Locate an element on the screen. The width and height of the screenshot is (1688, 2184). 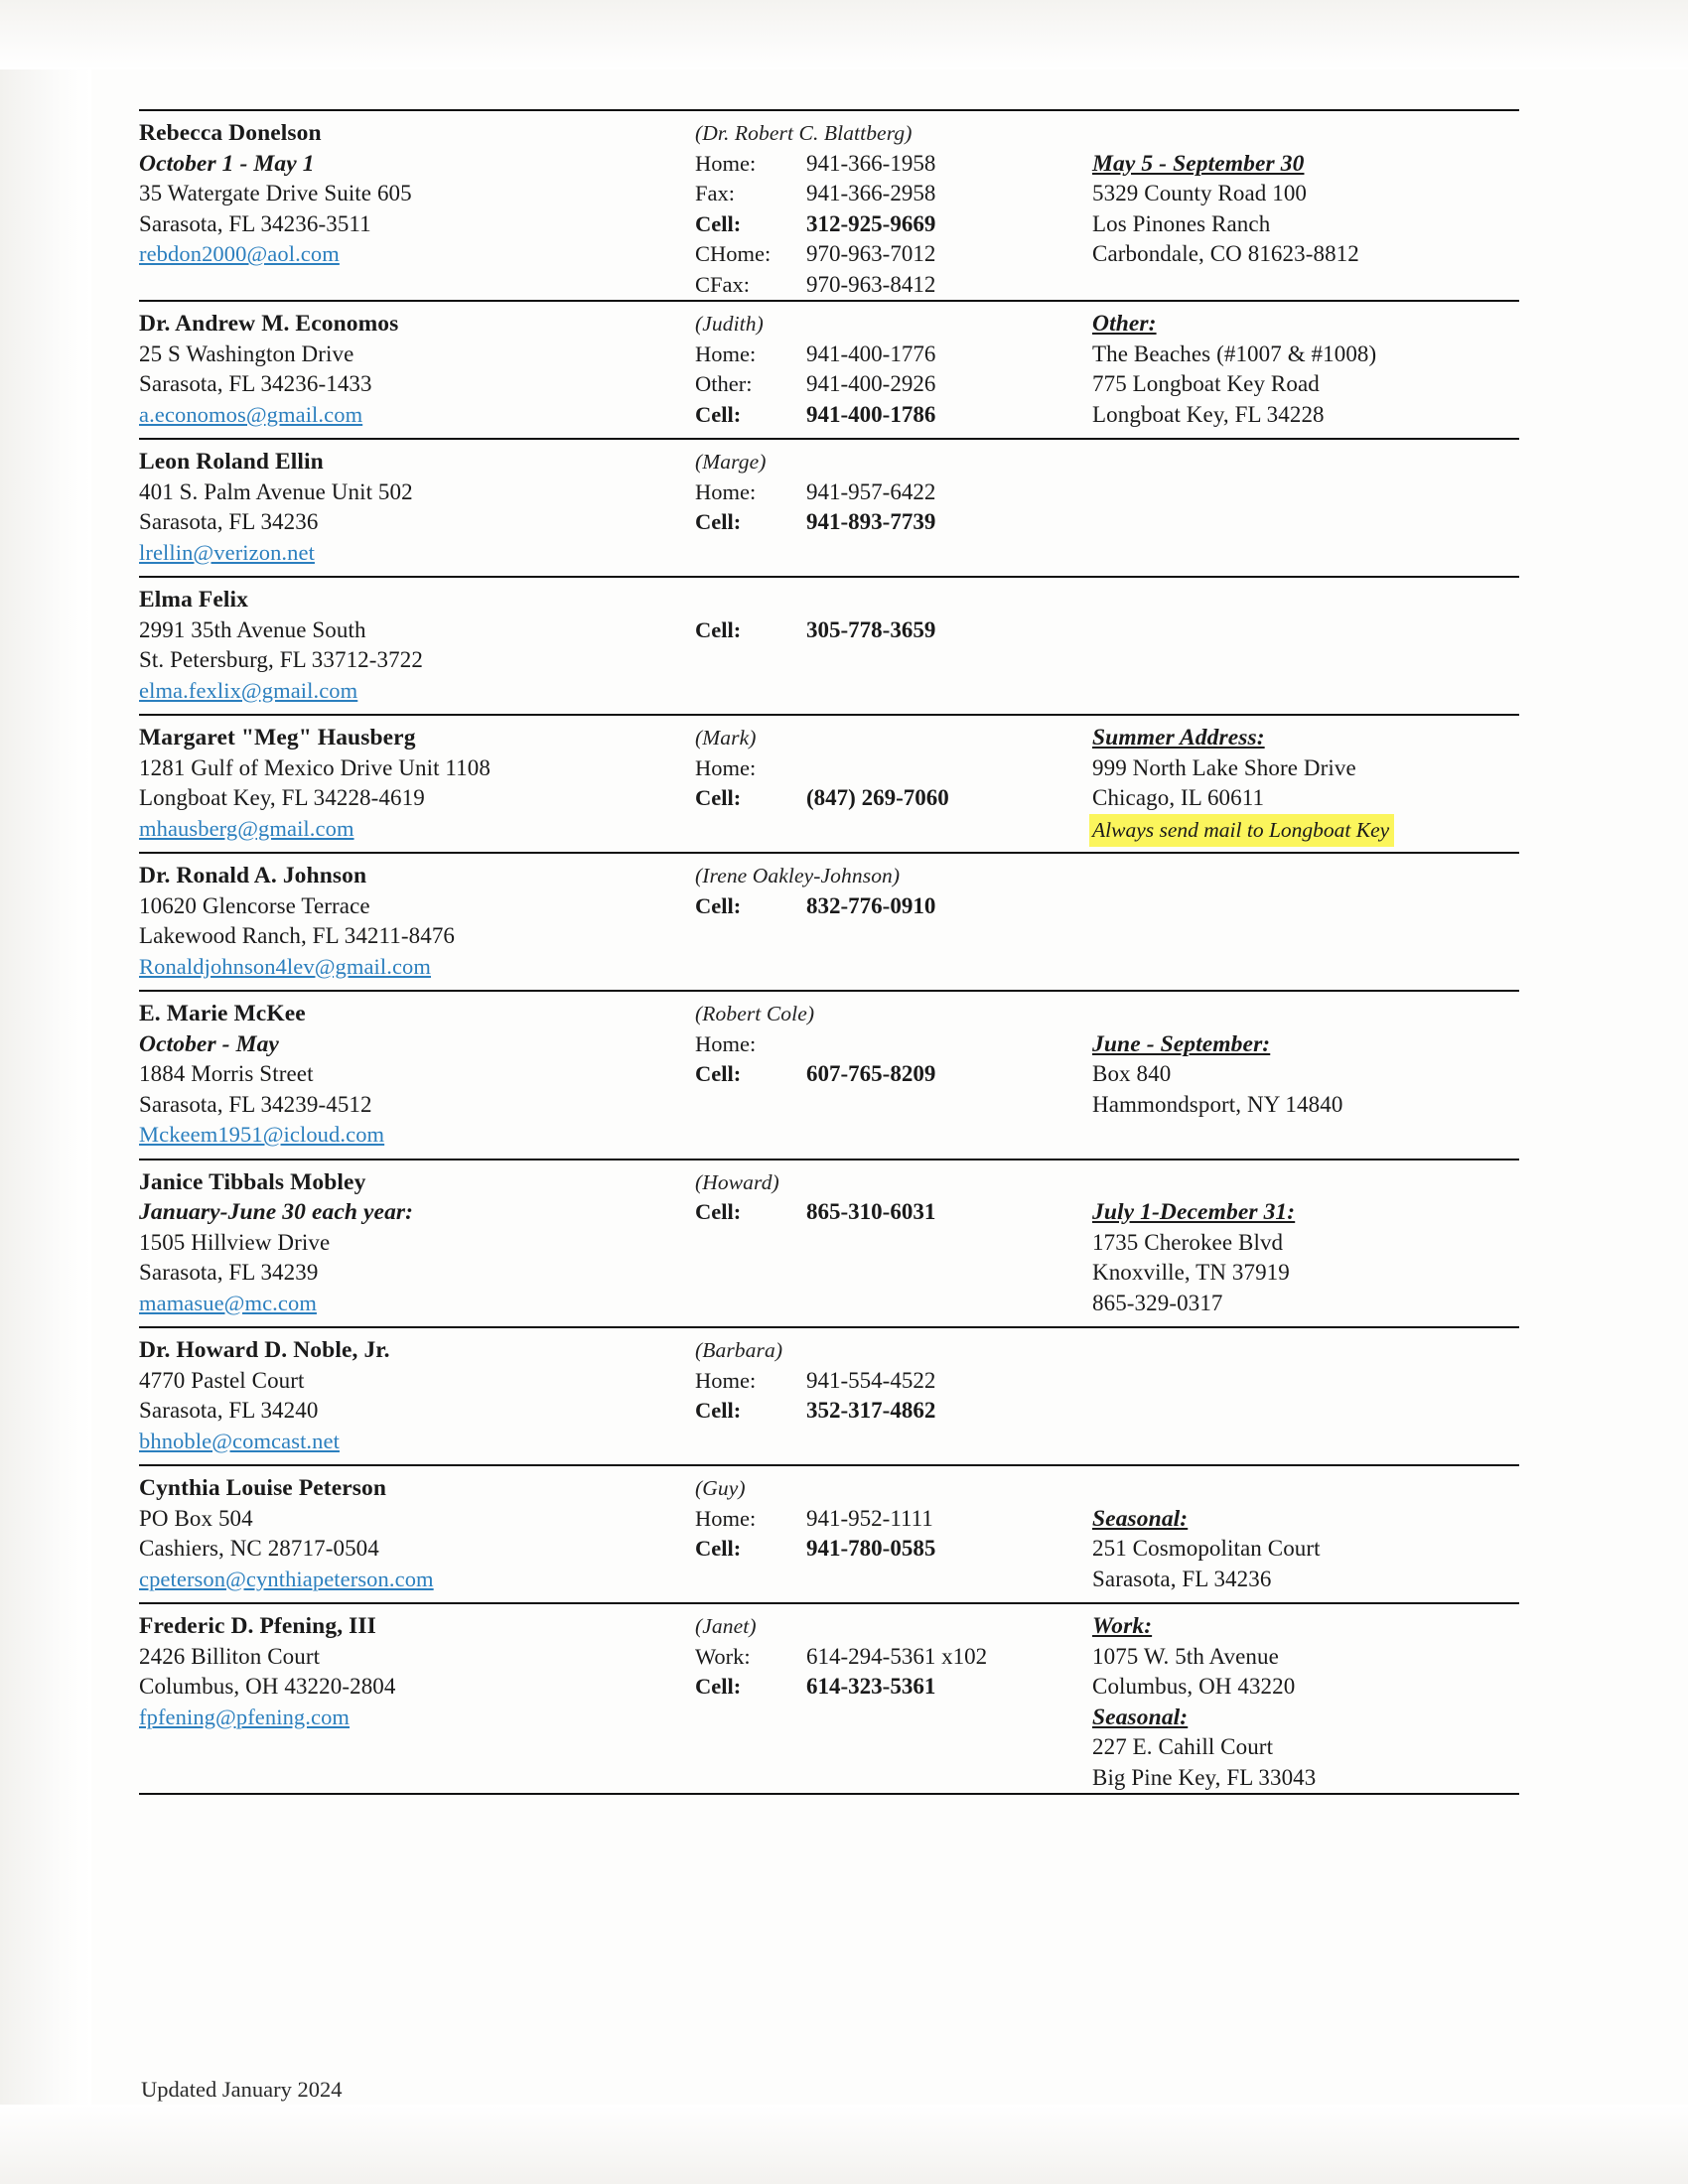
contact-address-line: 1281 Gulf of Mexico Drive Unit 1108 is located at coordinates (315, 767).